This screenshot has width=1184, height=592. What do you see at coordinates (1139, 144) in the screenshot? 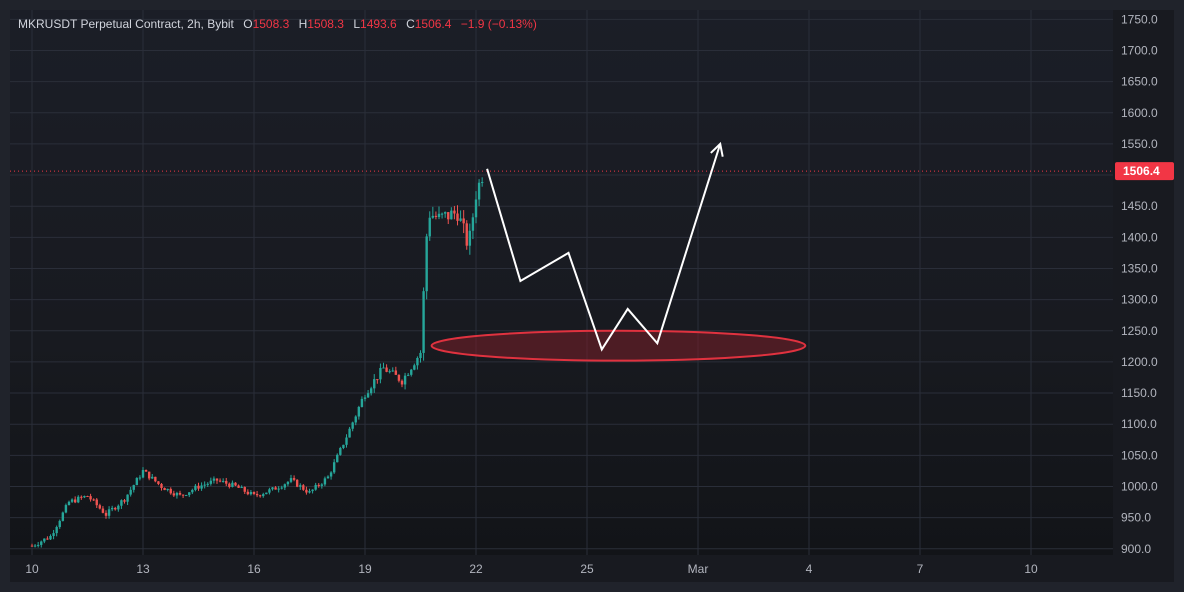
I see `price-tick-label: 1550.0` at bounding box center [1139, 144].